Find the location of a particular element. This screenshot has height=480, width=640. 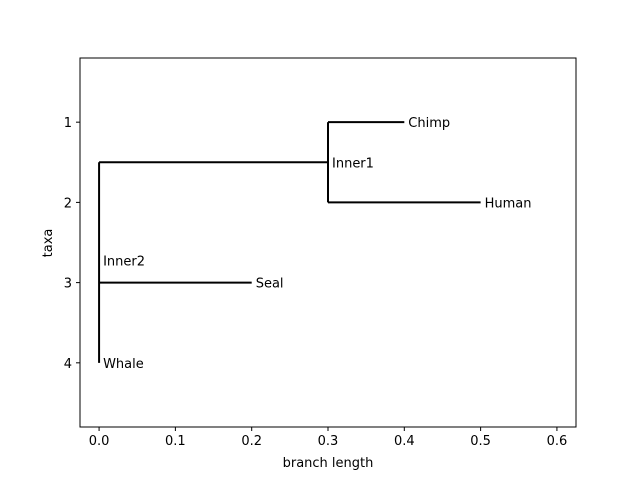

node-label-whale: Whale is located at coordinates (123, 364).